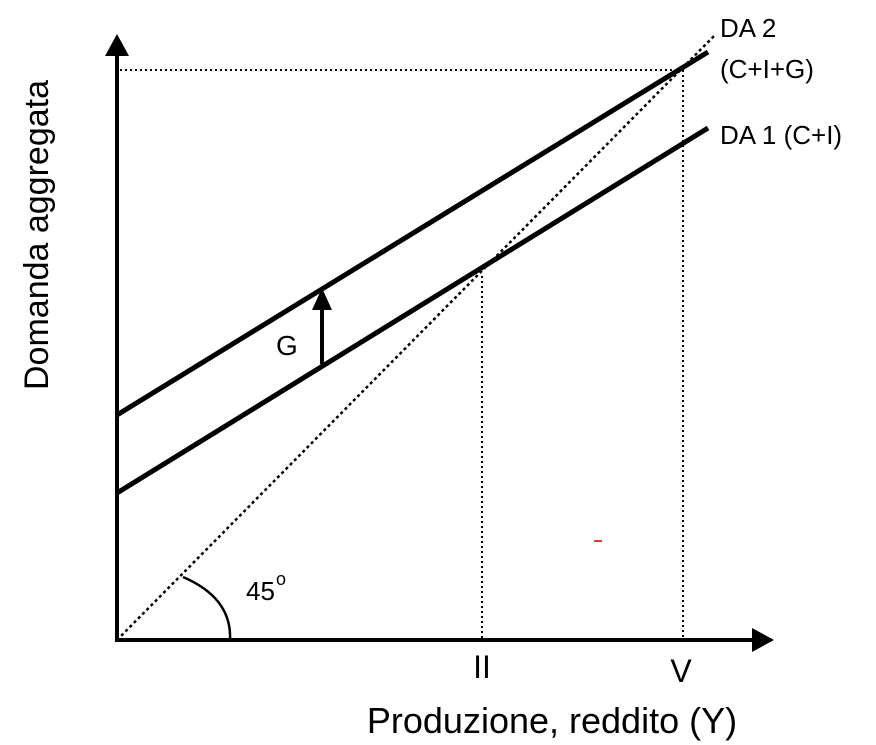 The height and width of the screenshot is (745, 876). Describe the element at coordinates (260, 591) in the screenshot. I see `angle-label: 45` at that location.